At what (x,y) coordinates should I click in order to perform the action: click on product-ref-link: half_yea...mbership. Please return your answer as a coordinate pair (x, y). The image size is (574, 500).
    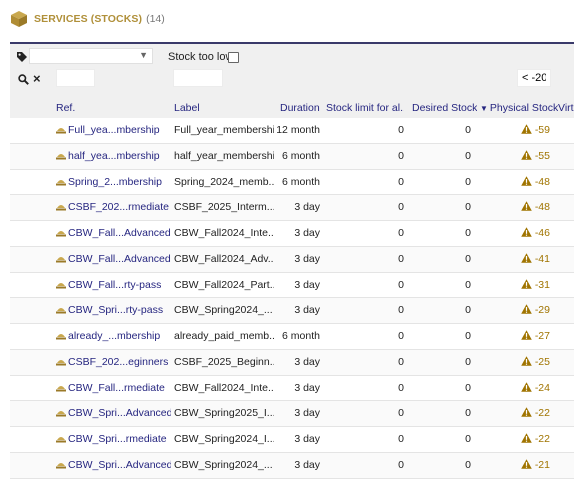
    Looking at the image, I should click on (113, 156).